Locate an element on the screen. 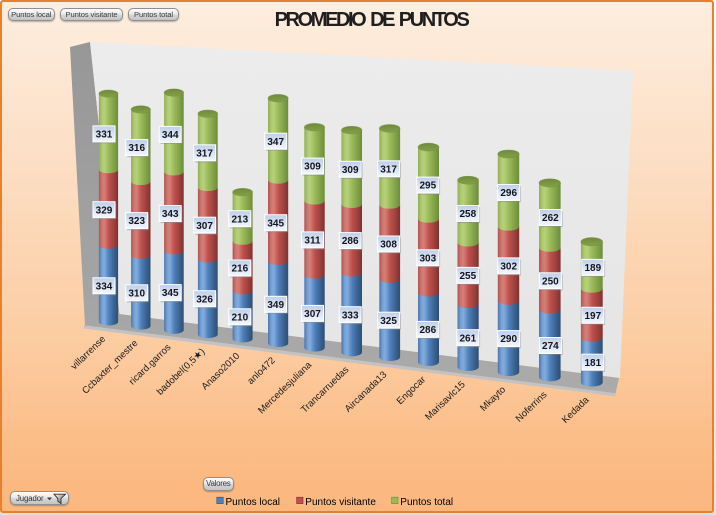 This screenshot has width=716, height=515. svg-text: 323 is located at coordinates (136, 221).